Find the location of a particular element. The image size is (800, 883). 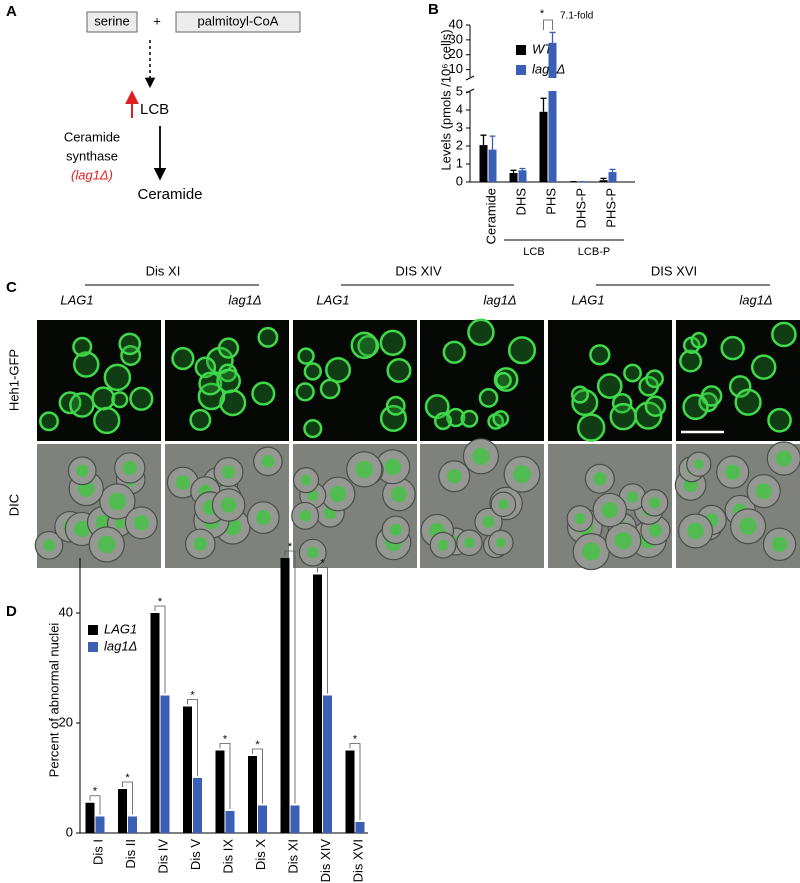

y-tick-label: 40 is located at coordinates (456, 23).